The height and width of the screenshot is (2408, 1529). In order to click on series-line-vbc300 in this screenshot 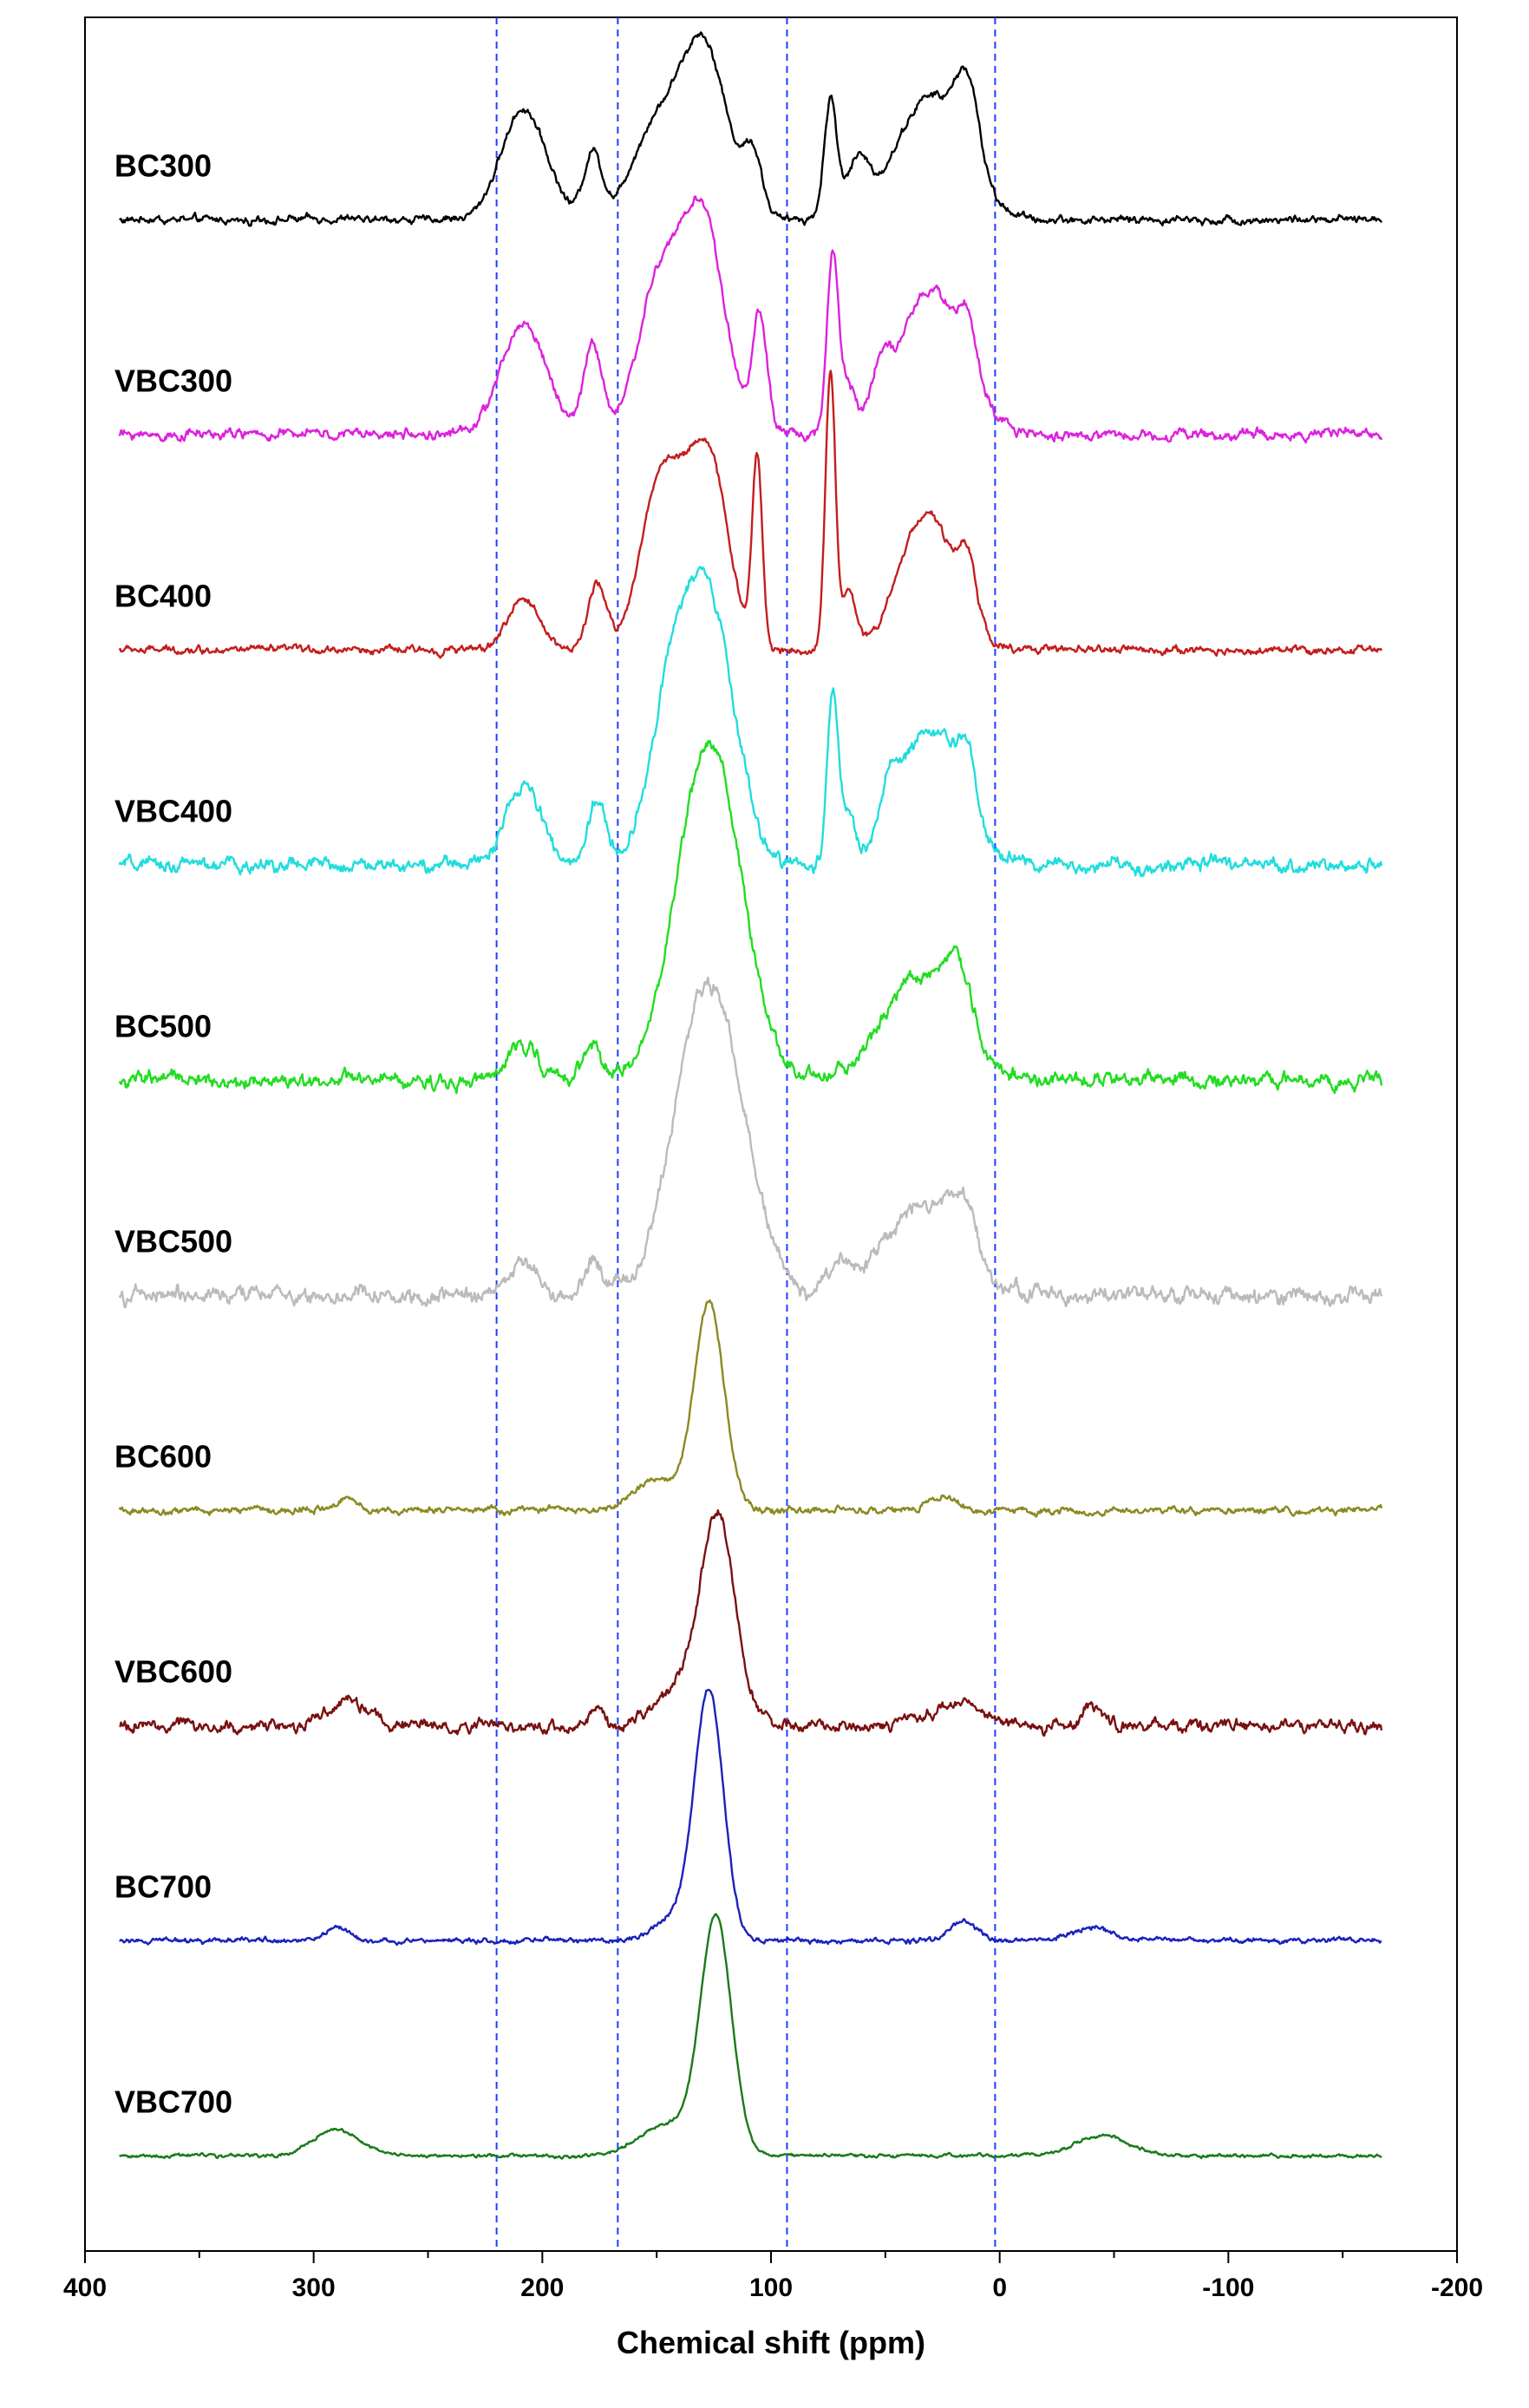, I will do `click(750, 319)`.